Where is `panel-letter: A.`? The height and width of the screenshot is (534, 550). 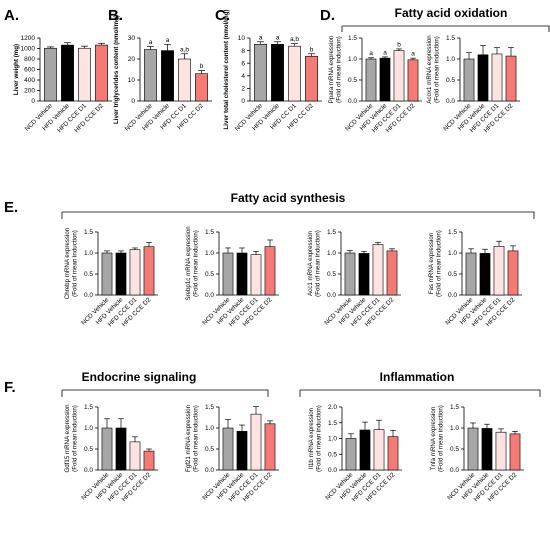 panel-letter: A. is located at coordinates (11, 15).